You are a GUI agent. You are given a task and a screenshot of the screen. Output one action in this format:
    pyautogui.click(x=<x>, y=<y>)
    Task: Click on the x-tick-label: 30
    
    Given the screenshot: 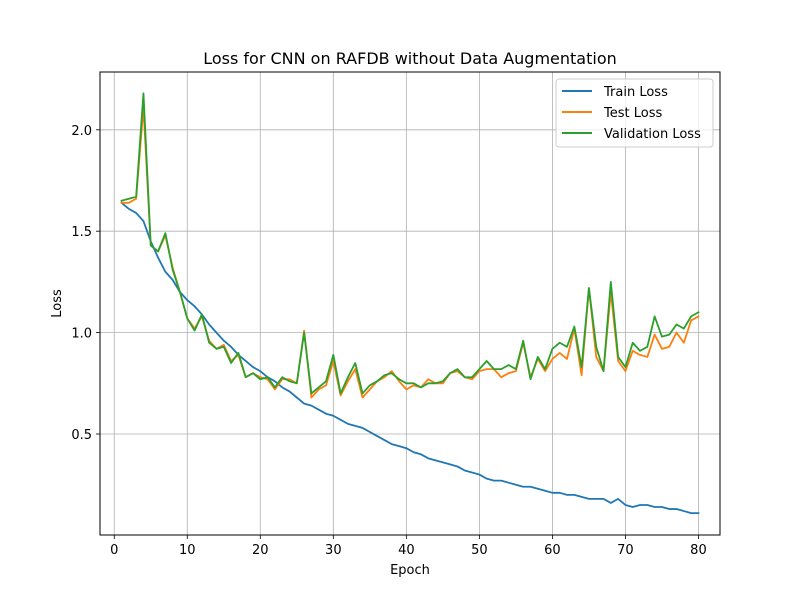 What is the action you would take?
    pyautogui.click(x=333, y=550)
    